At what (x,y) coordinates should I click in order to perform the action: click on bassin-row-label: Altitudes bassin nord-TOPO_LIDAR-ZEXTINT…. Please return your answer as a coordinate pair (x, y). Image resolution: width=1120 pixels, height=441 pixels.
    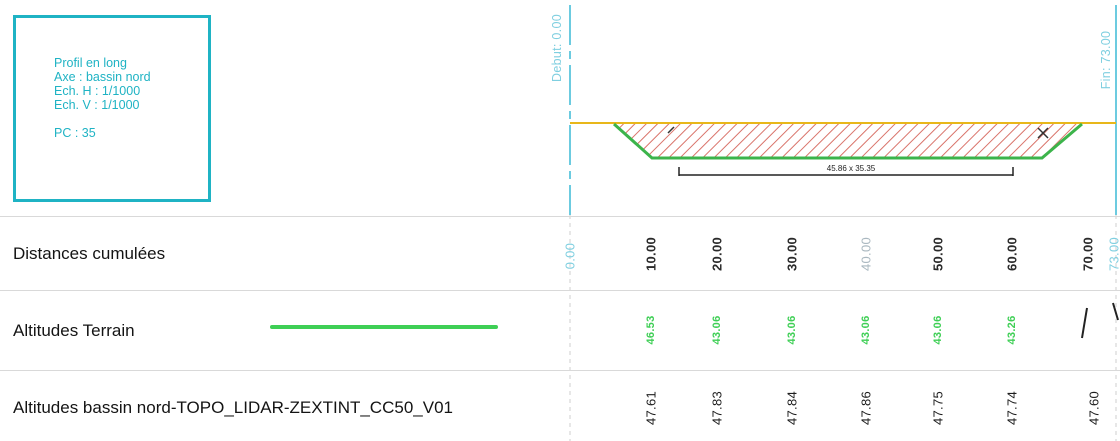
    Looking at the image, I should click on (233, 407).